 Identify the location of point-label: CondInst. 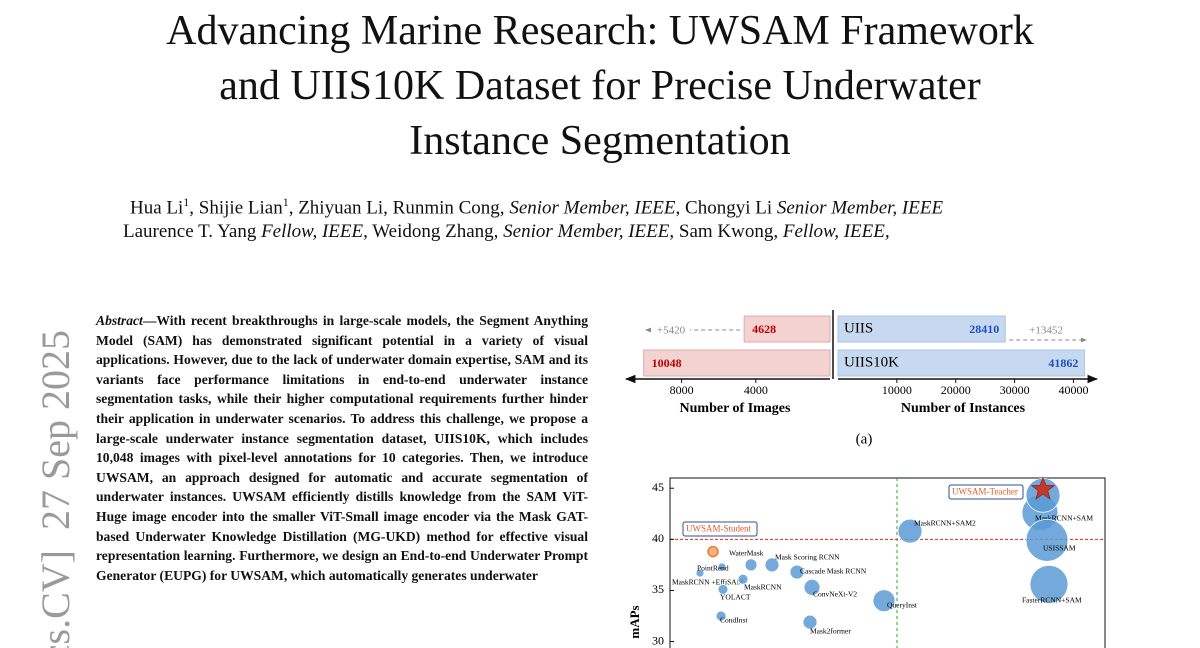
(734, 620).